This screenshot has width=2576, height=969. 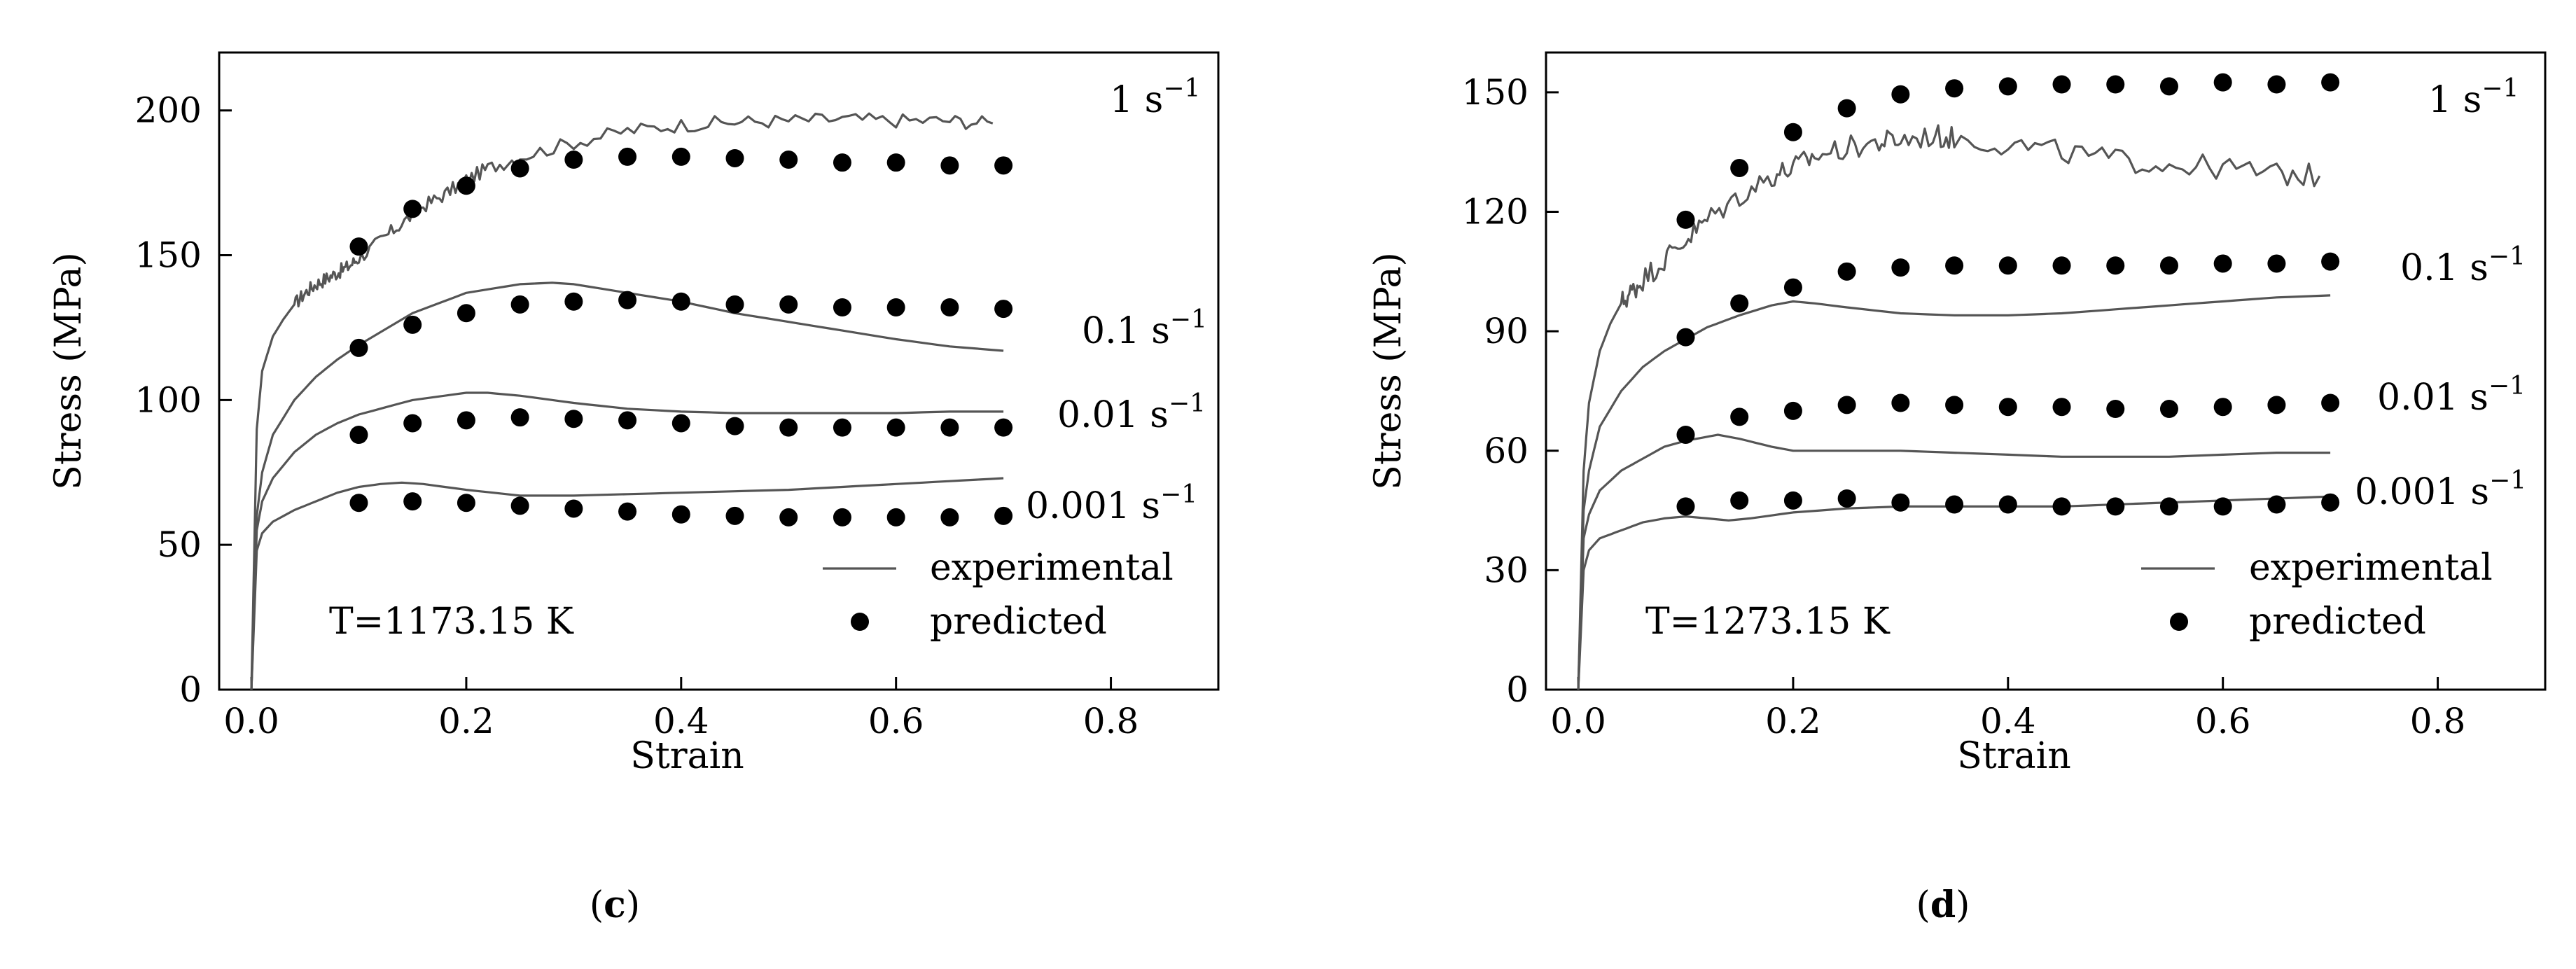 I want to click on legend-label-predicted: predicted, so click(x=1018, y=622).